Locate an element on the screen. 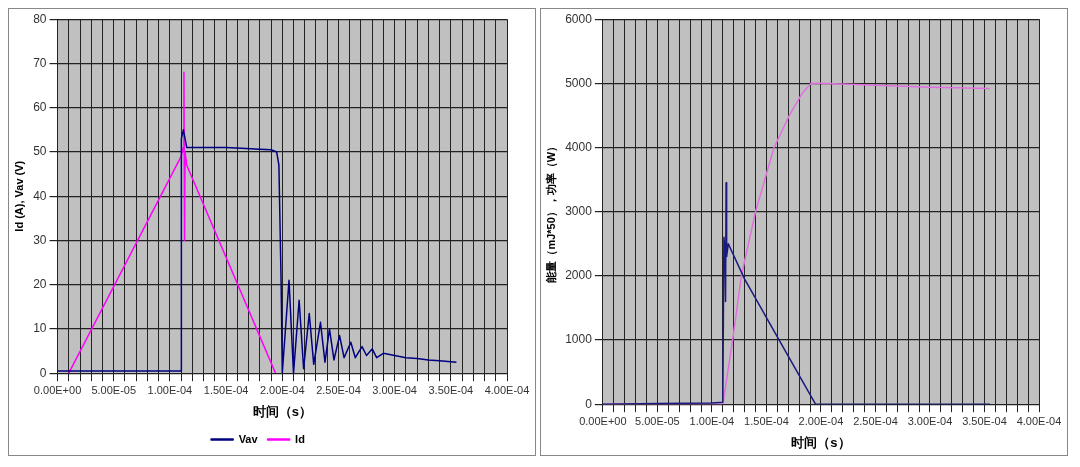 The width and height of the screenshot is (1080, 467). y-tick-label: 5000 is located at coordinates (579, 82).